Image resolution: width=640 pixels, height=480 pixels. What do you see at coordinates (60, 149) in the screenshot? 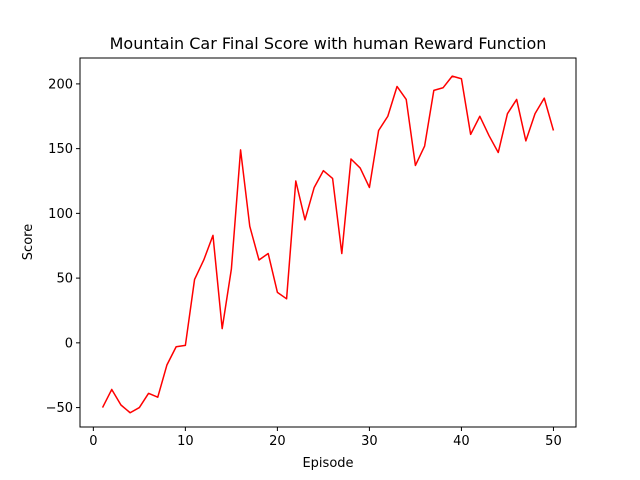
I see `y-tick-label: 150` at bounding box center [60, 149].